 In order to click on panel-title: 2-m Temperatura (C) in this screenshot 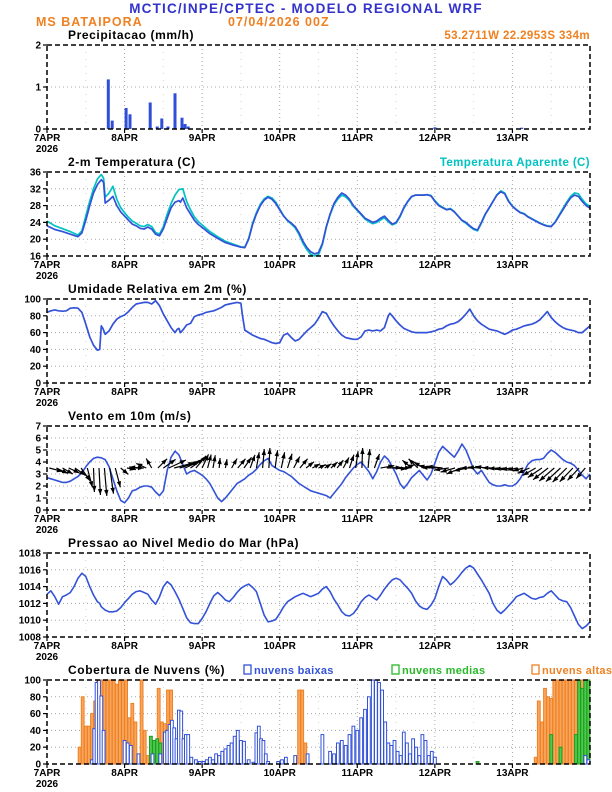, I will do `click(132, 162)`.